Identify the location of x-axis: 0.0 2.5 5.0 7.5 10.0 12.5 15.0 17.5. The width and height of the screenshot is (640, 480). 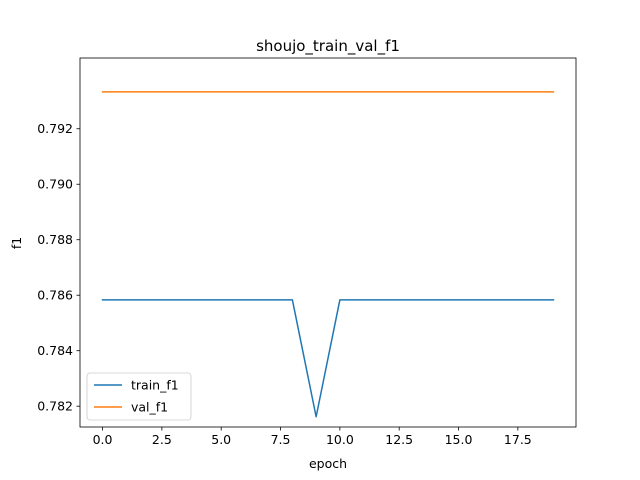
(312, 437).